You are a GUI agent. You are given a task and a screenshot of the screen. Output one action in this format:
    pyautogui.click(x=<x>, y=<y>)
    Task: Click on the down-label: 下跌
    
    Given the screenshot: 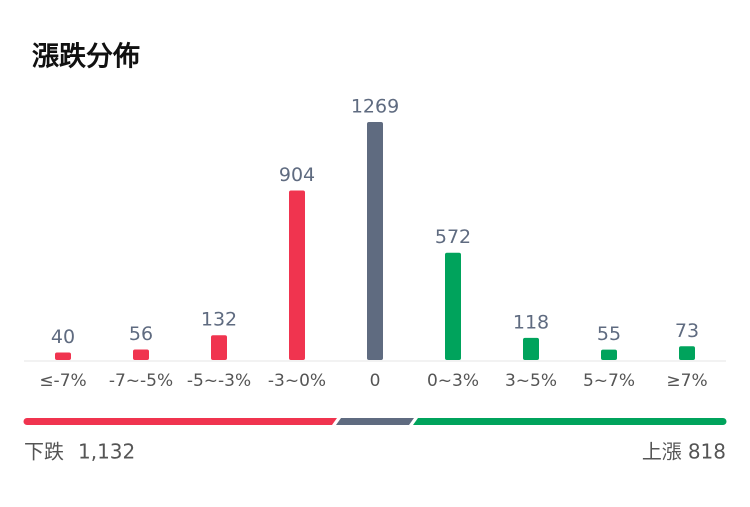 What is the action you would take?
    pyautogui.click(x=44, y=452)
    